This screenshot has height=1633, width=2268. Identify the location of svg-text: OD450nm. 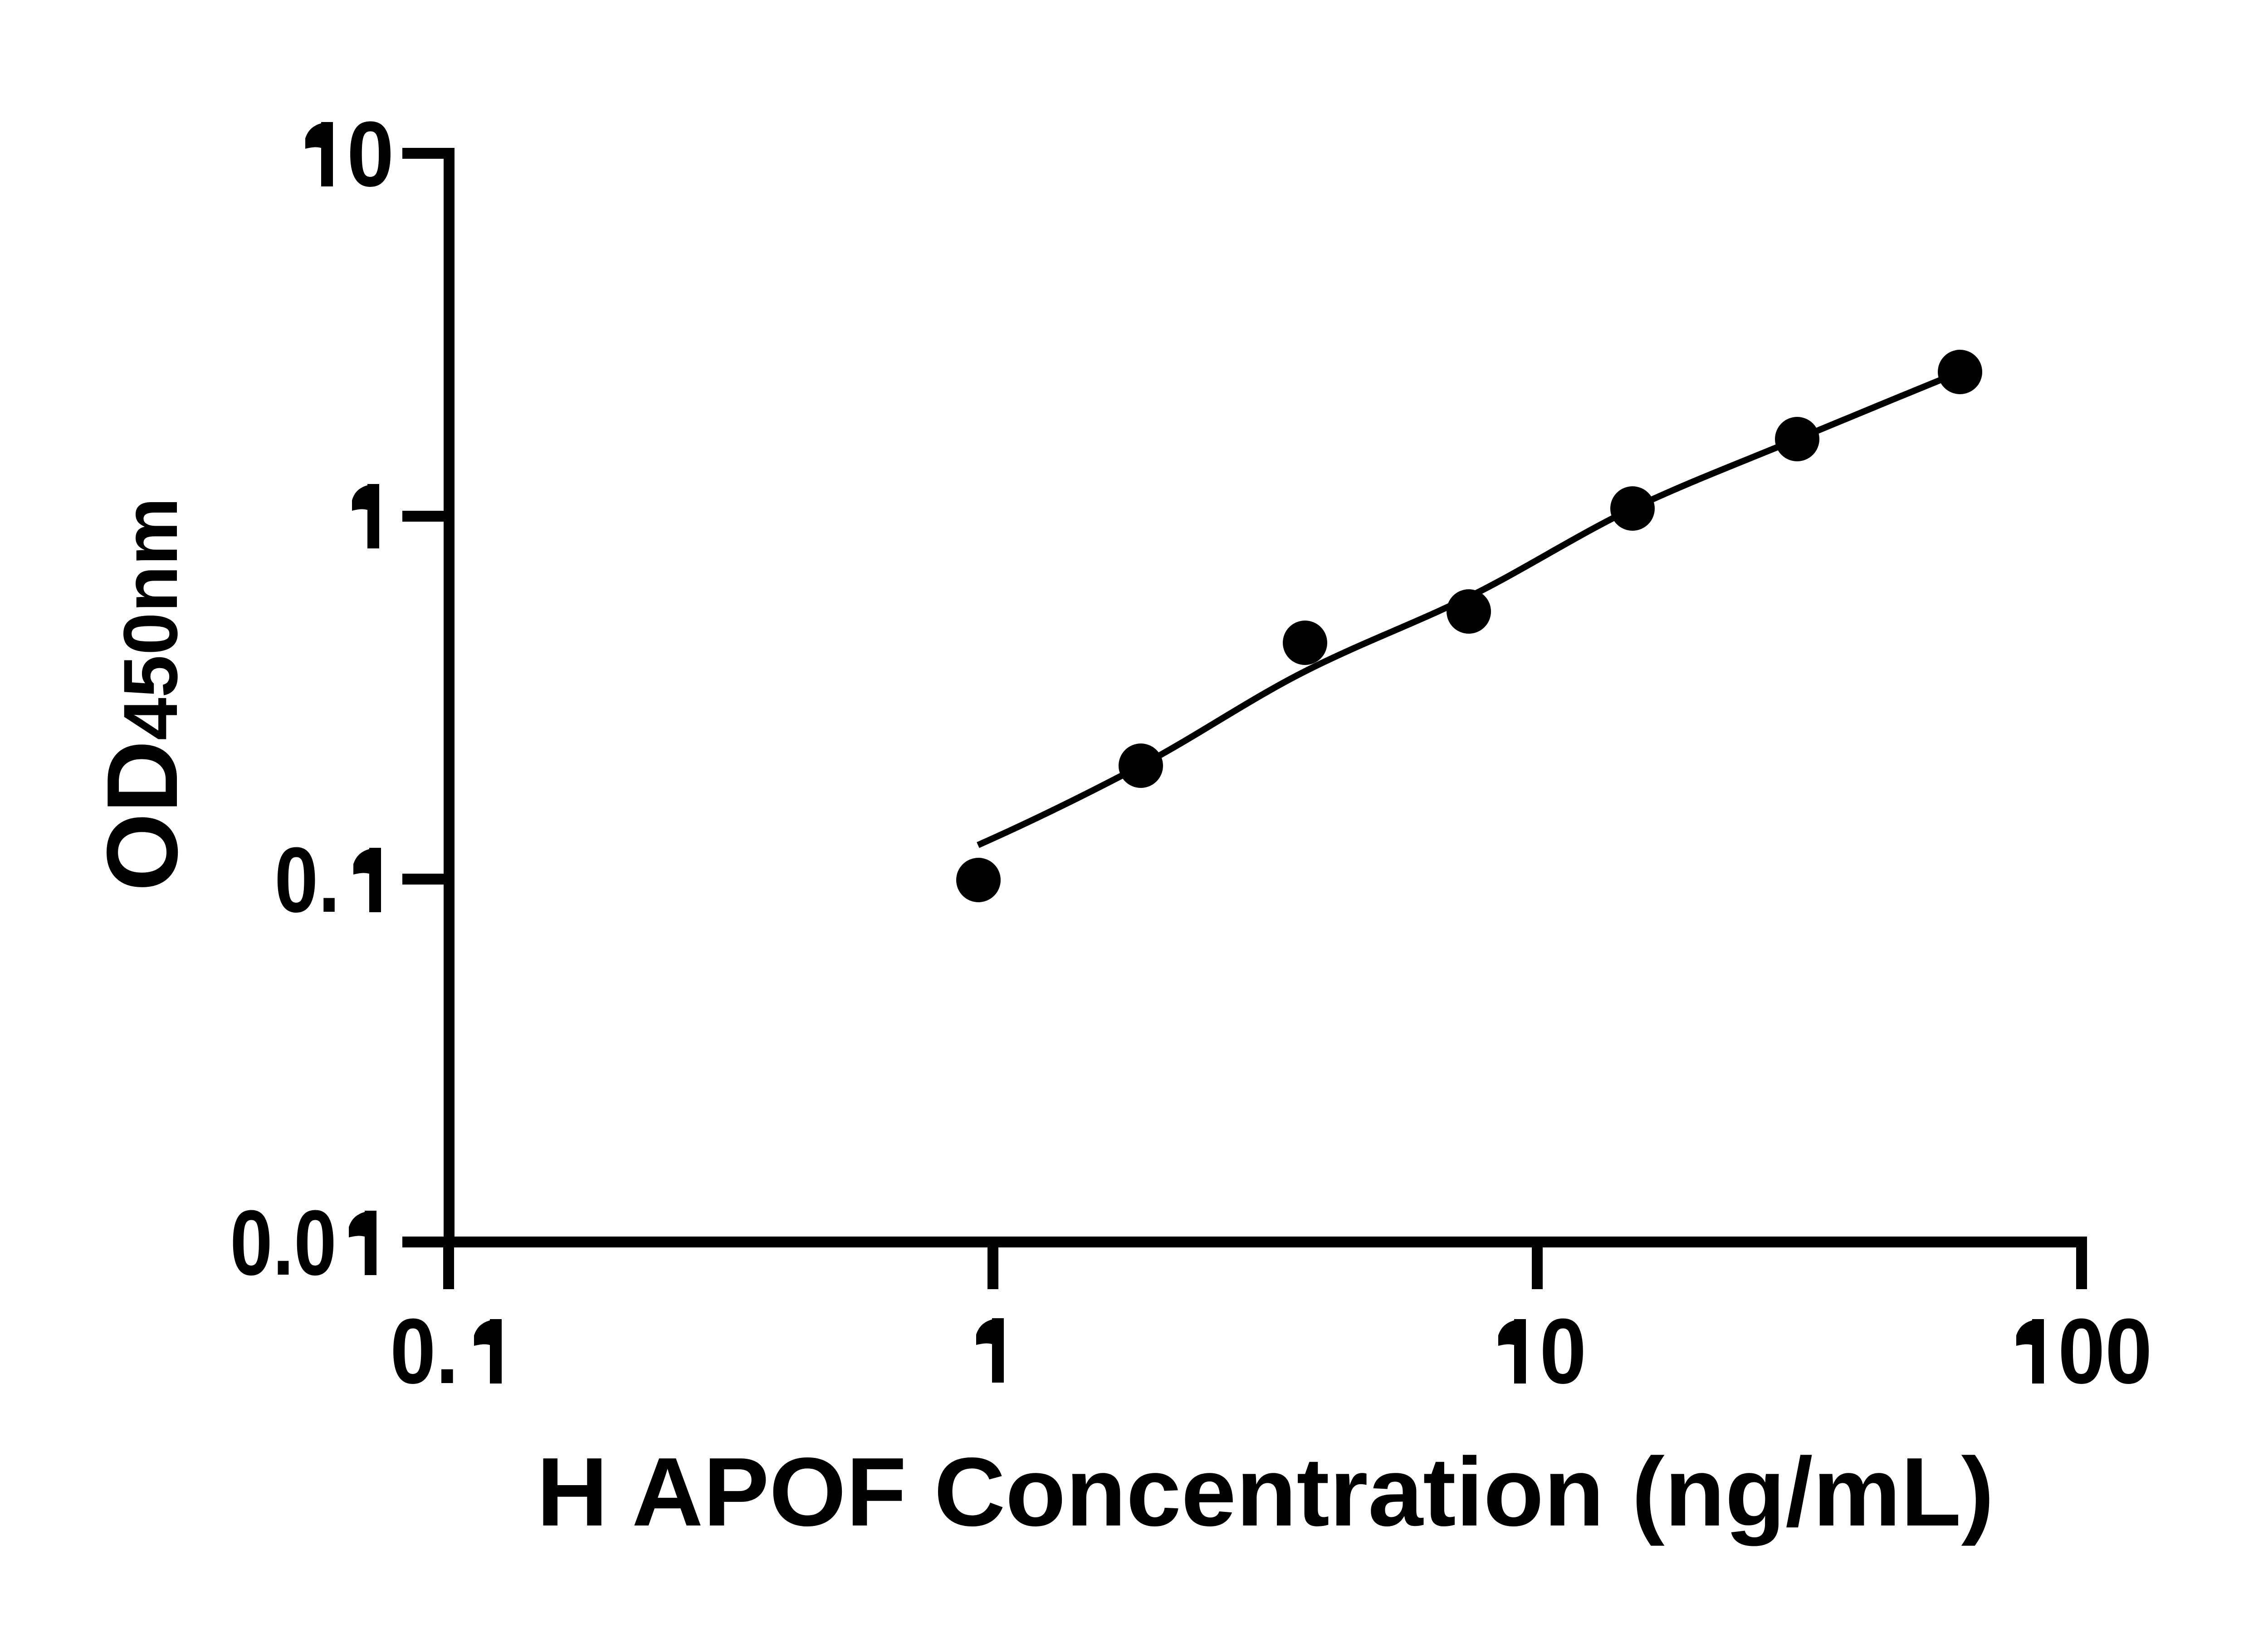
(143, 694).